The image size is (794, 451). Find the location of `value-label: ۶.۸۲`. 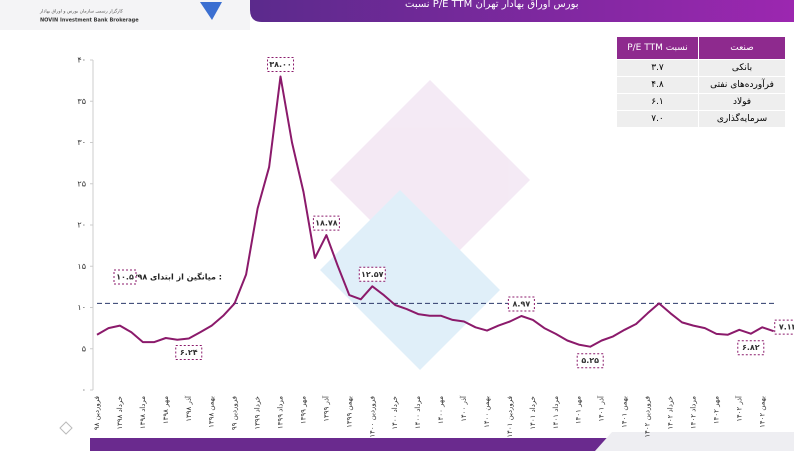

value-label: ۶.۸۲ is located at coordinates (751, 347).